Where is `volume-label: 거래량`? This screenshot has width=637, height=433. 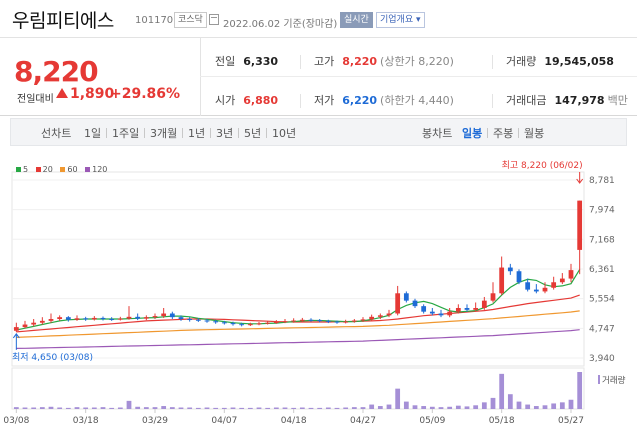
volume-label: 거래량 is located at coordinates (614, 380).